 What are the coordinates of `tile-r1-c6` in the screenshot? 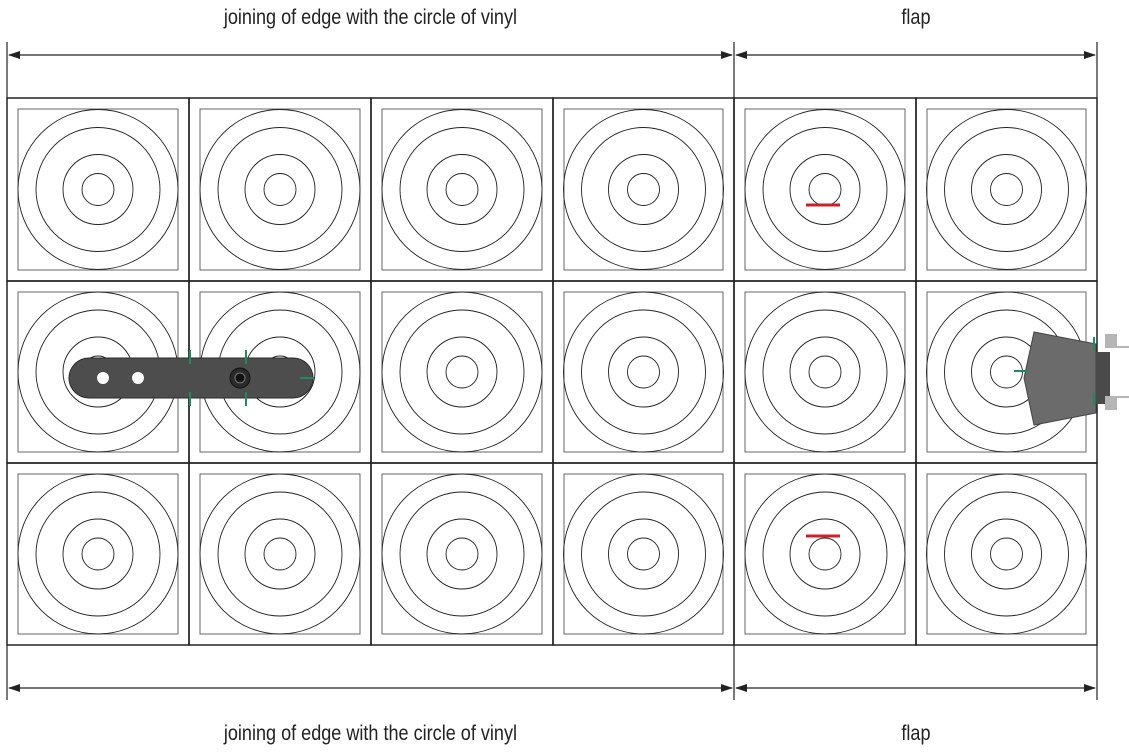 It's located at (1006, 189).